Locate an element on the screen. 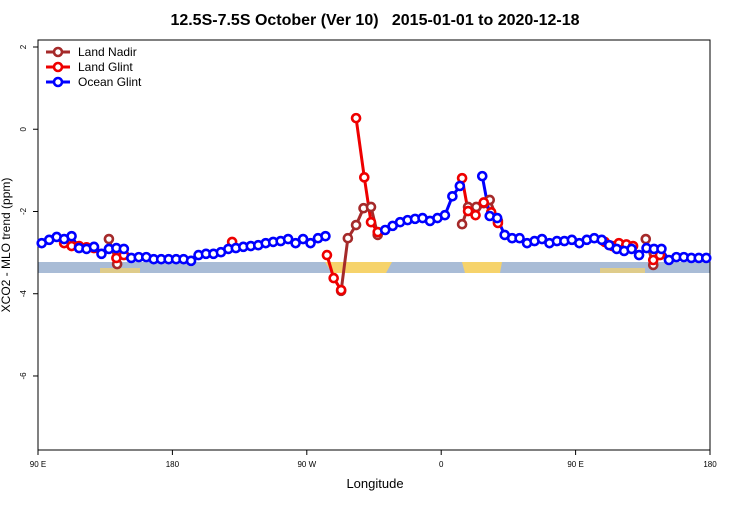 This screenshot has height=505, width=750. legend-label: Ocean Glint is located at coordinates (110, 82).